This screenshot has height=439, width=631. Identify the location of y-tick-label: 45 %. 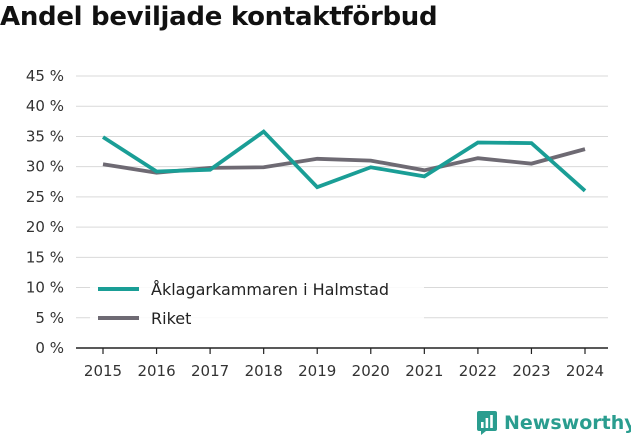
(45, 76).